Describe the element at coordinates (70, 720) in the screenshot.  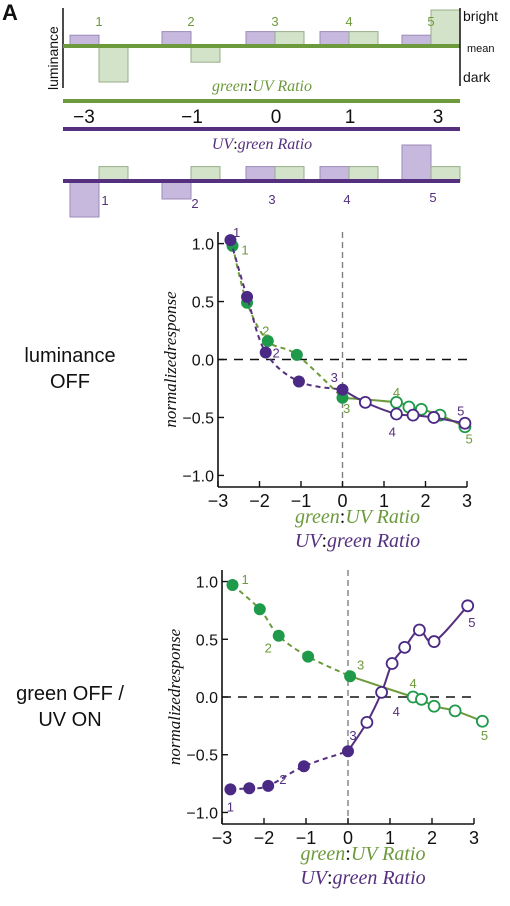
I see `row-label-green-off-line2: UV ON` at that location.